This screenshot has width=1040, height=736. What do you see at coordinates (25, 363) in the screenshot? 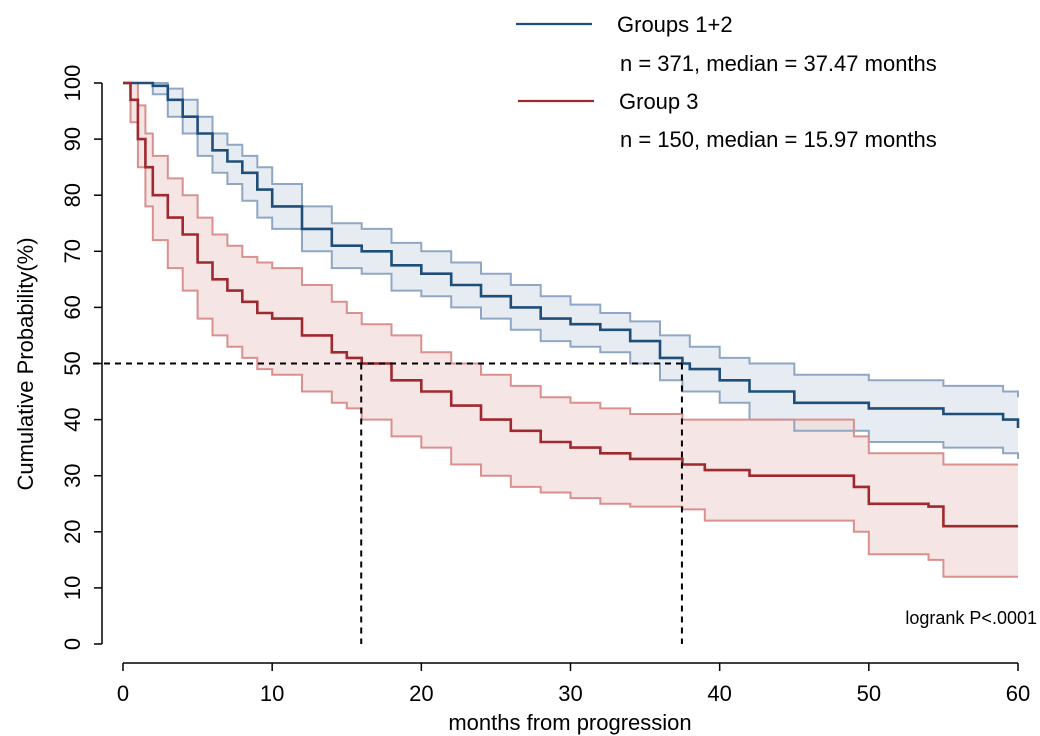
I see `y-axis-title: Cumulative Probability(%)` at bounding box center [25, 363].